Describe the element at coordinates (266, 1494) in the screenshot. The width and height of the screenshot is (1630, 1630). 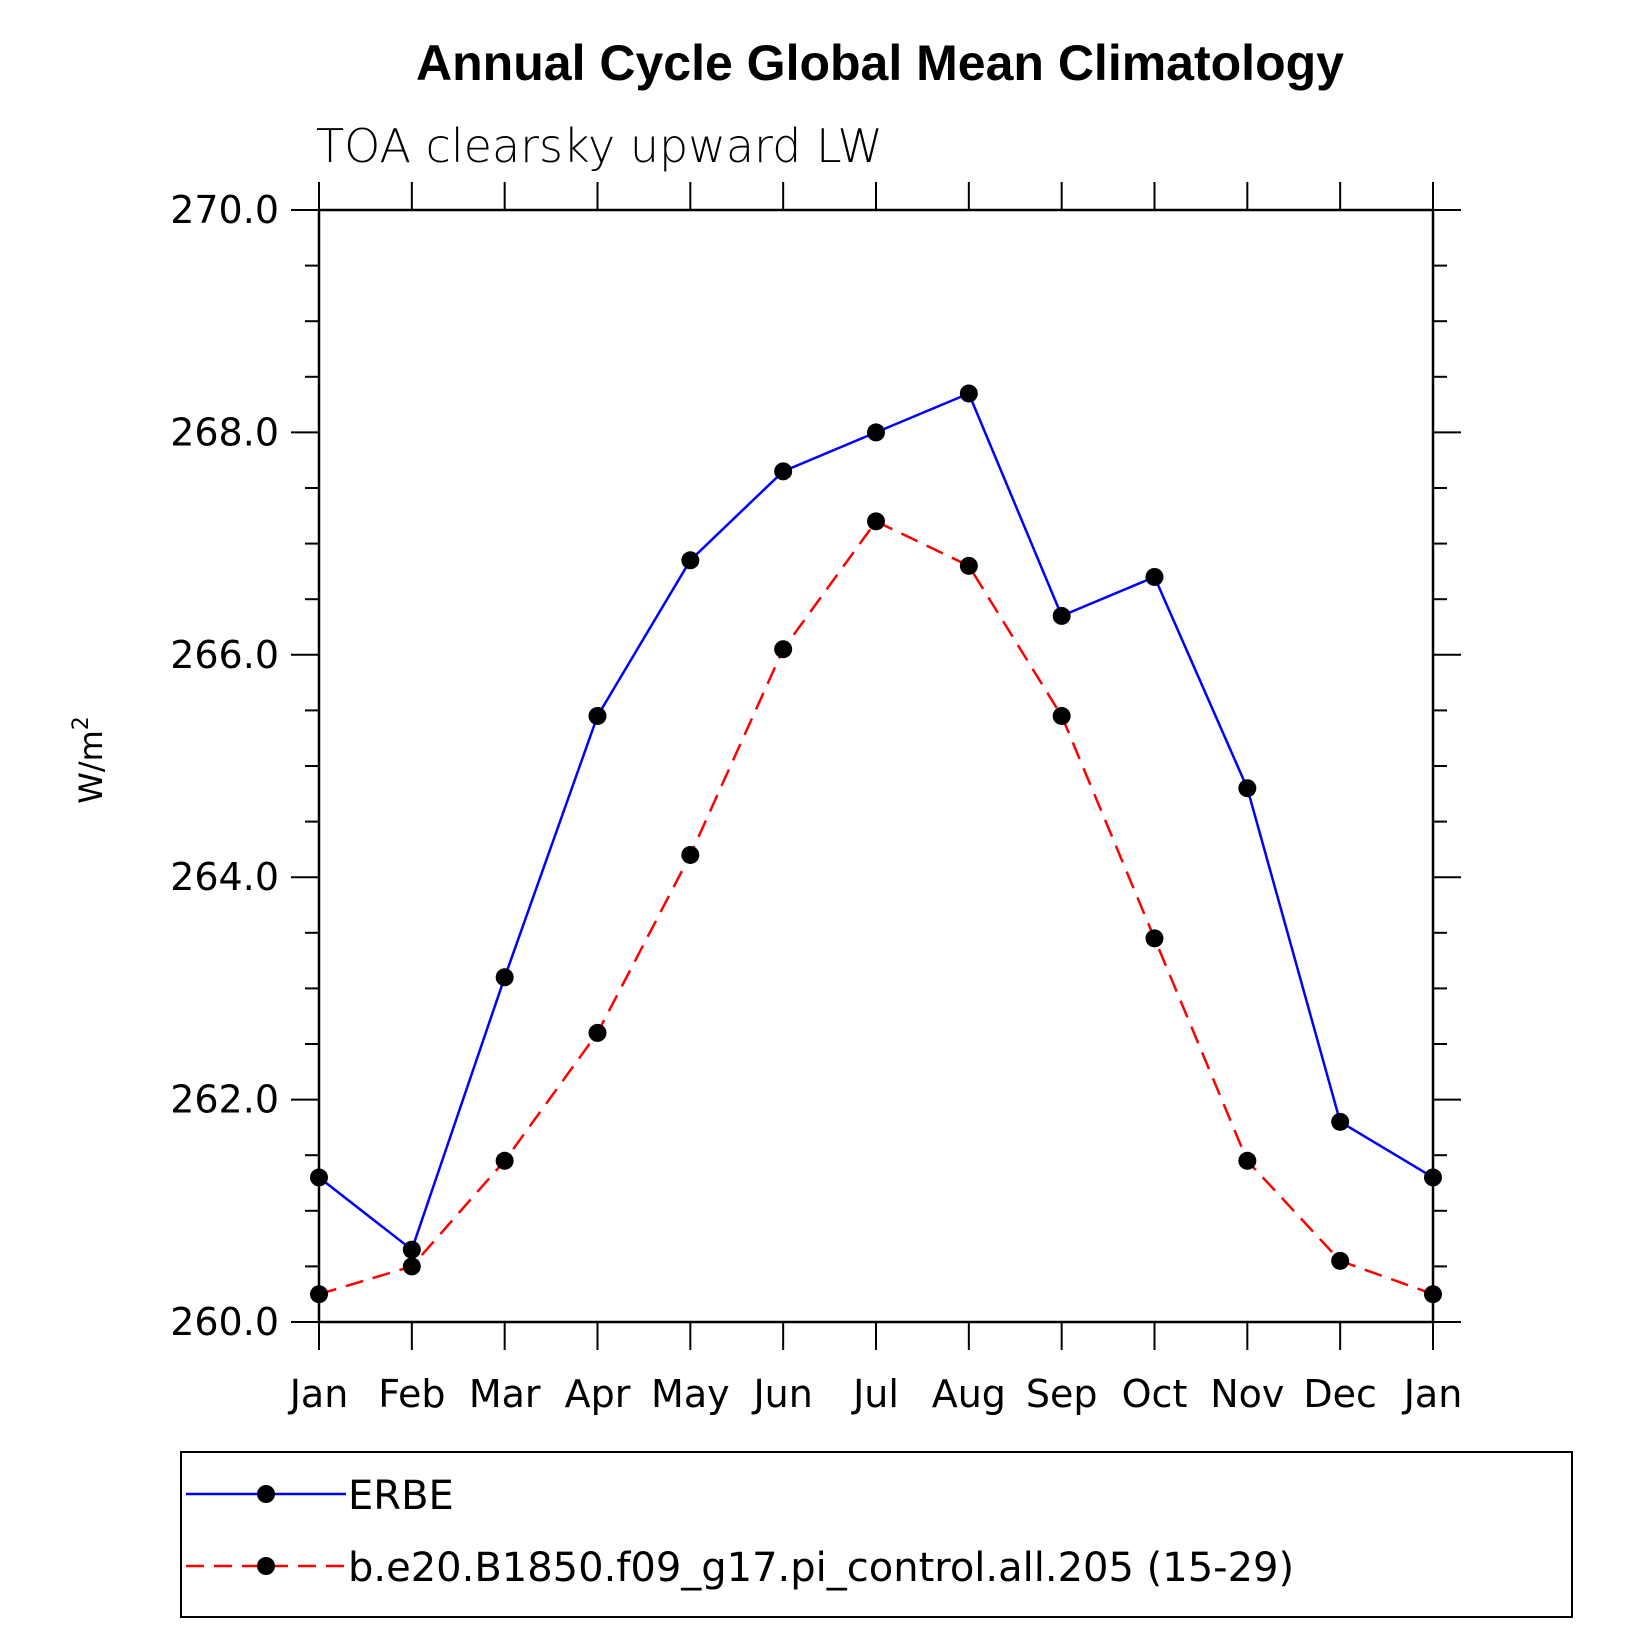
I see `legend-marker-erbe` at that location.